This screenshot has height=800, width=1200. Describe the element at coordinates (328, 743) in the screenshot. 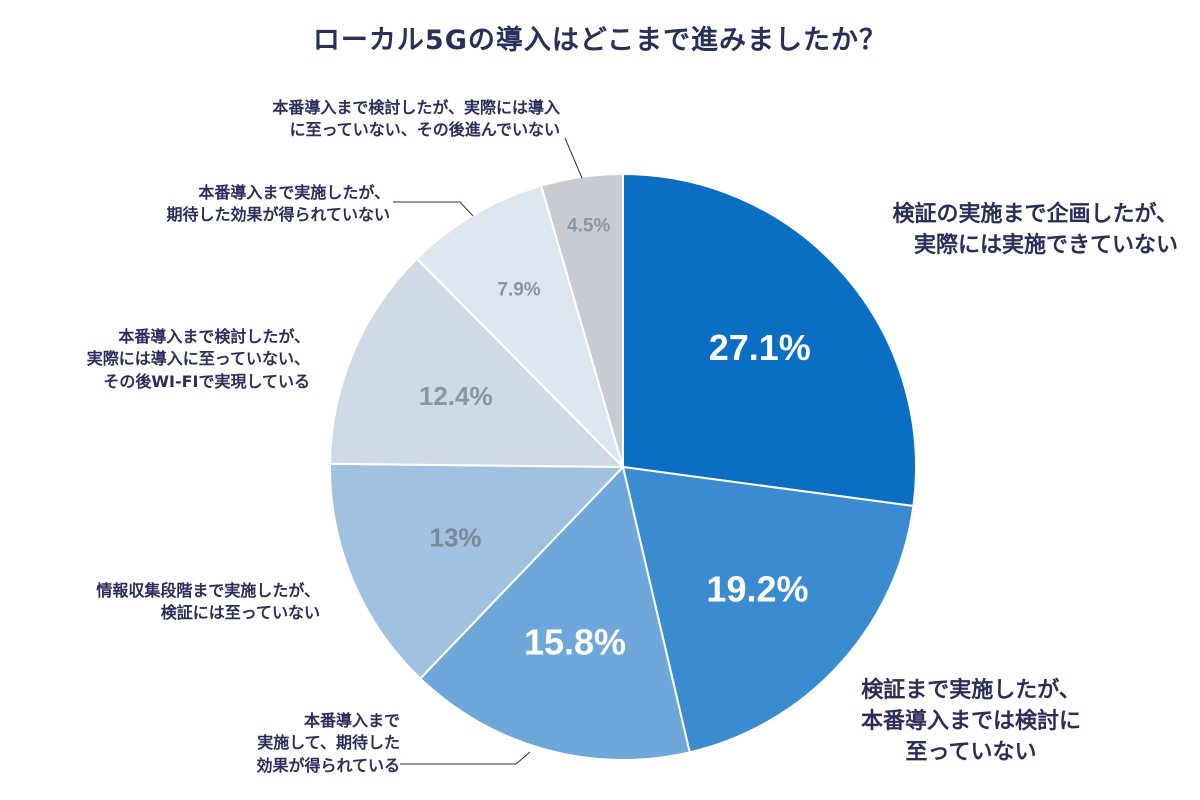

I see `slice-label-2: 本番導入まで 実施して、期待した 効果が得られている` at that location.